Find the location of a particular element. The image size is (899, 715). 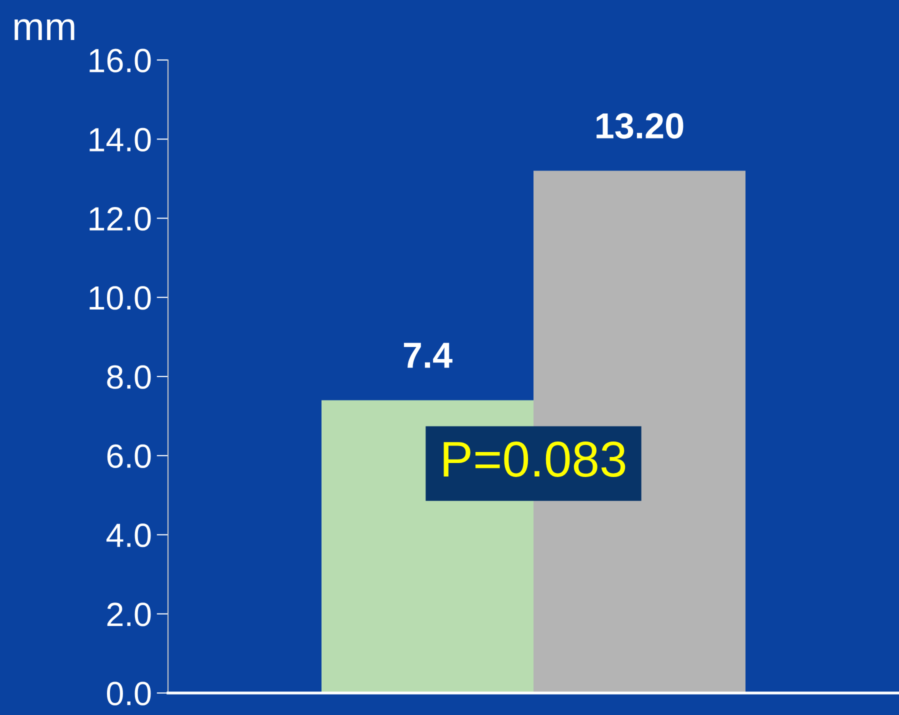

y-tick-label: 2.0 is located at coordinates (129, 614).